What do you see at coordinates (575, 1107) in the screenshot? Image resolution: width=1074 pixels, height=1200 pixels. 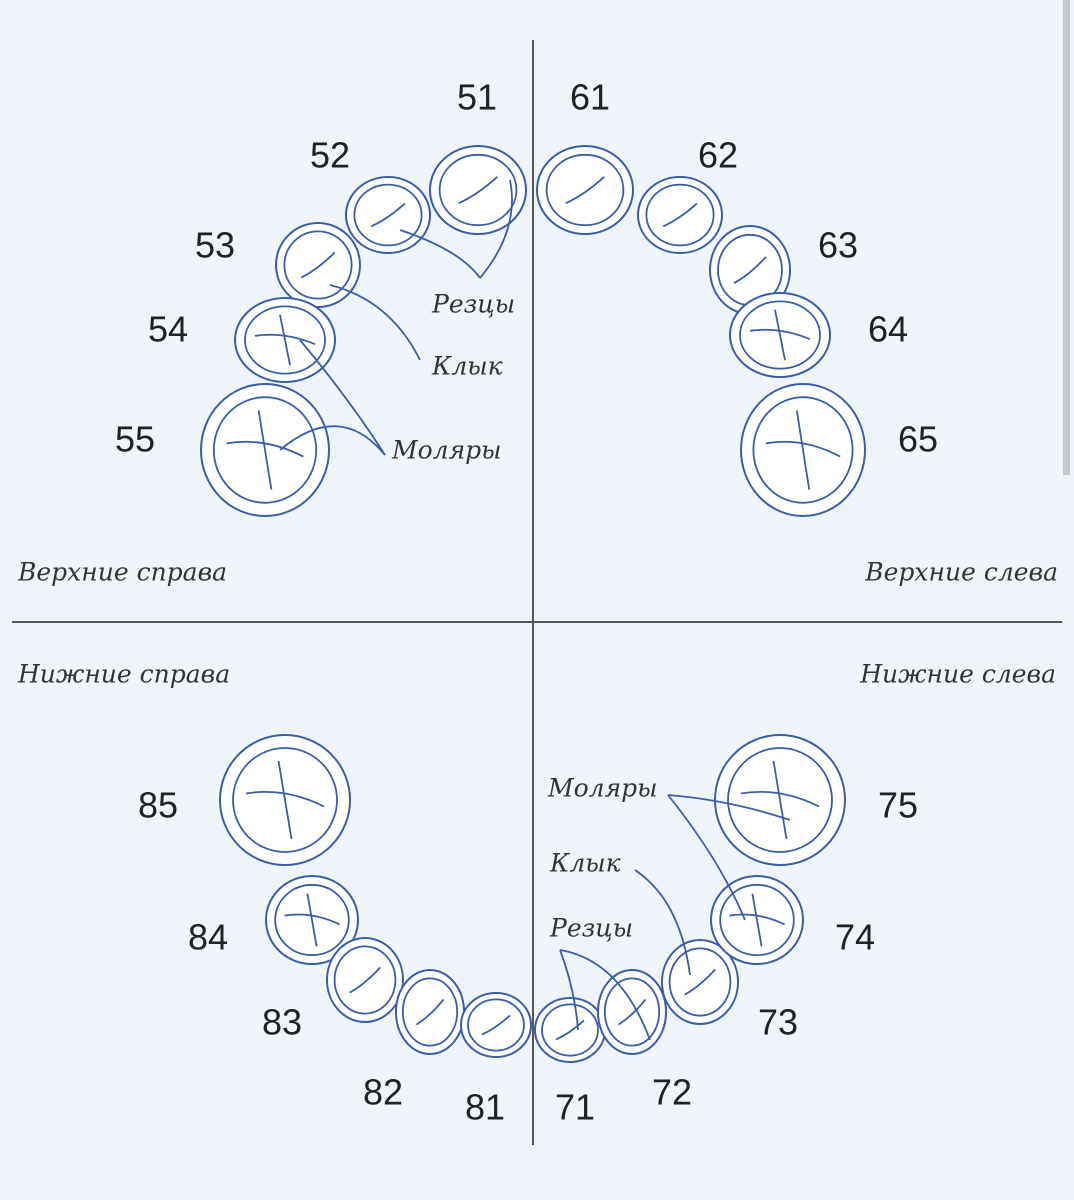 I see `tooth-number: 71` at bounding box center [575, 1107].